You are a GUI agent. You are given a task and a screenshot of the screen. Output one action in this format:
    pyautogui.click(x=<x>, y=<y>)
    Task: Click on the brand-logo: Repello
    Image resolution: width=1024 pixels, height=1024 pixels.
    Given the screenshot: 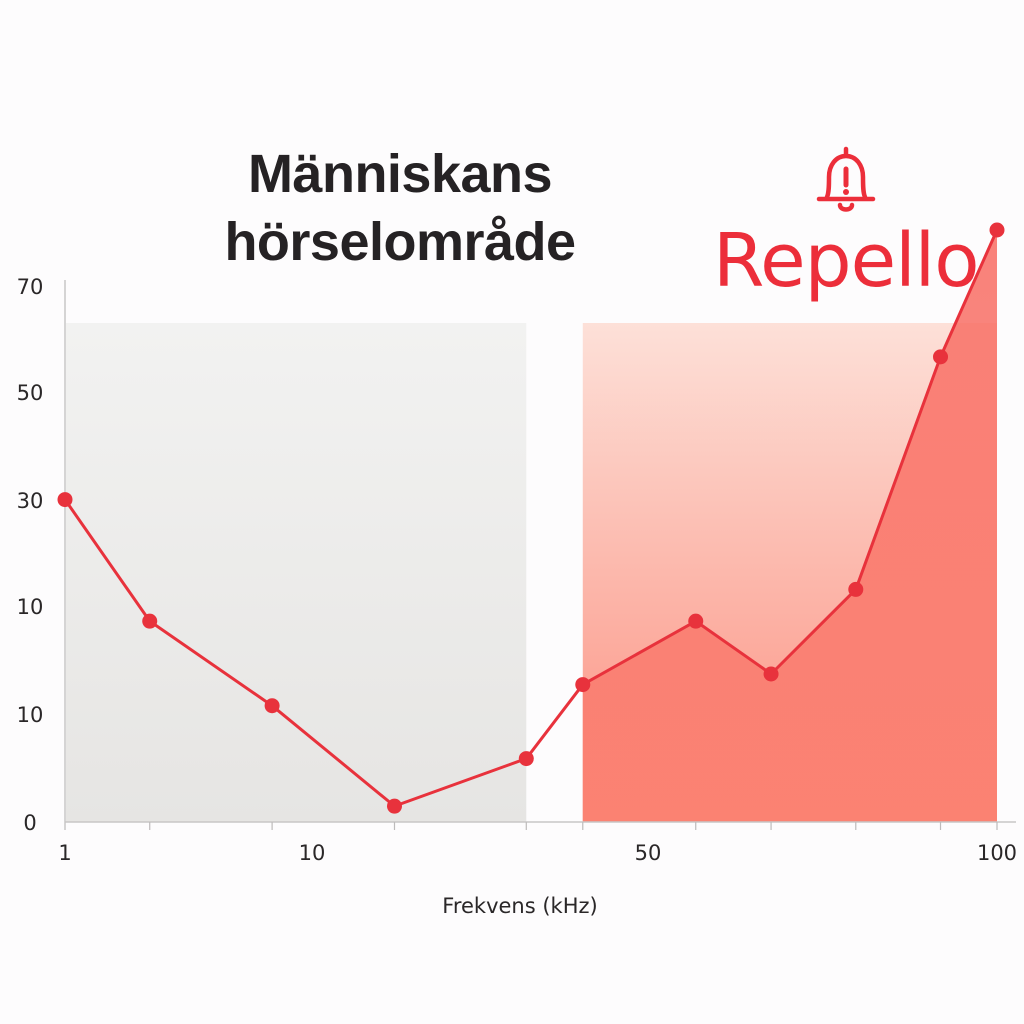 What is the action you would take?
    pyautogui.click(x=842, y=225)
    